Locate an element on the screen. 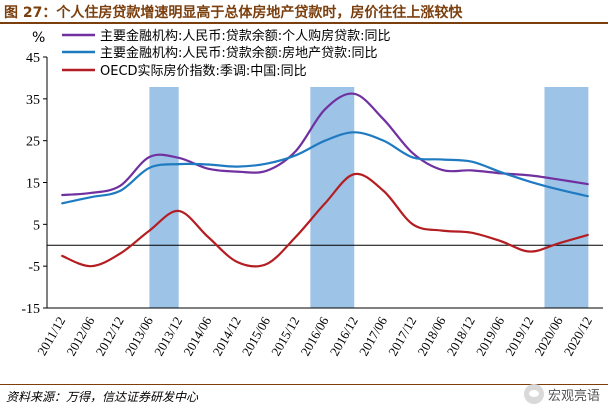 The width and height of the screenshot is (608, 418). watermark-text: 宏观亮语 is located at coordinates (573, 396).